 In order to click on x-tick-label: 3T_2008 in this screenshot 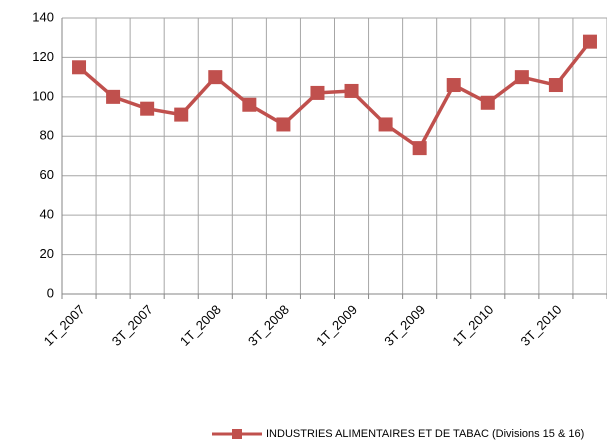, I will do `click(268, 325)`.